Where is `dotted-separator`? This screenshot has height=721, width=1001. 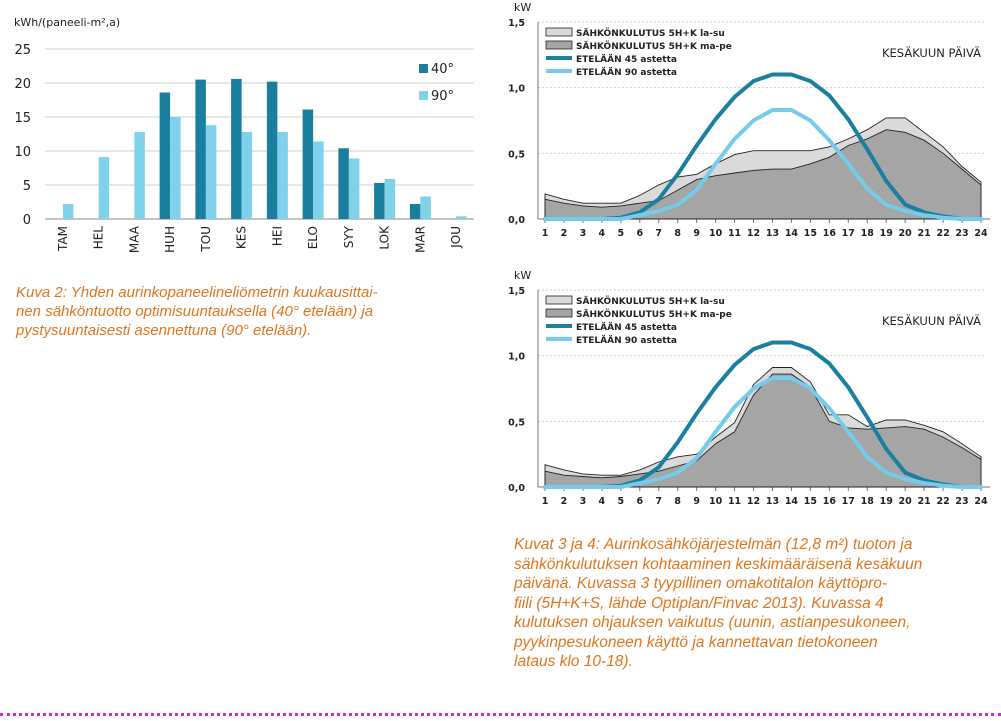 dotted-separator is located at coordinates (500, 714).